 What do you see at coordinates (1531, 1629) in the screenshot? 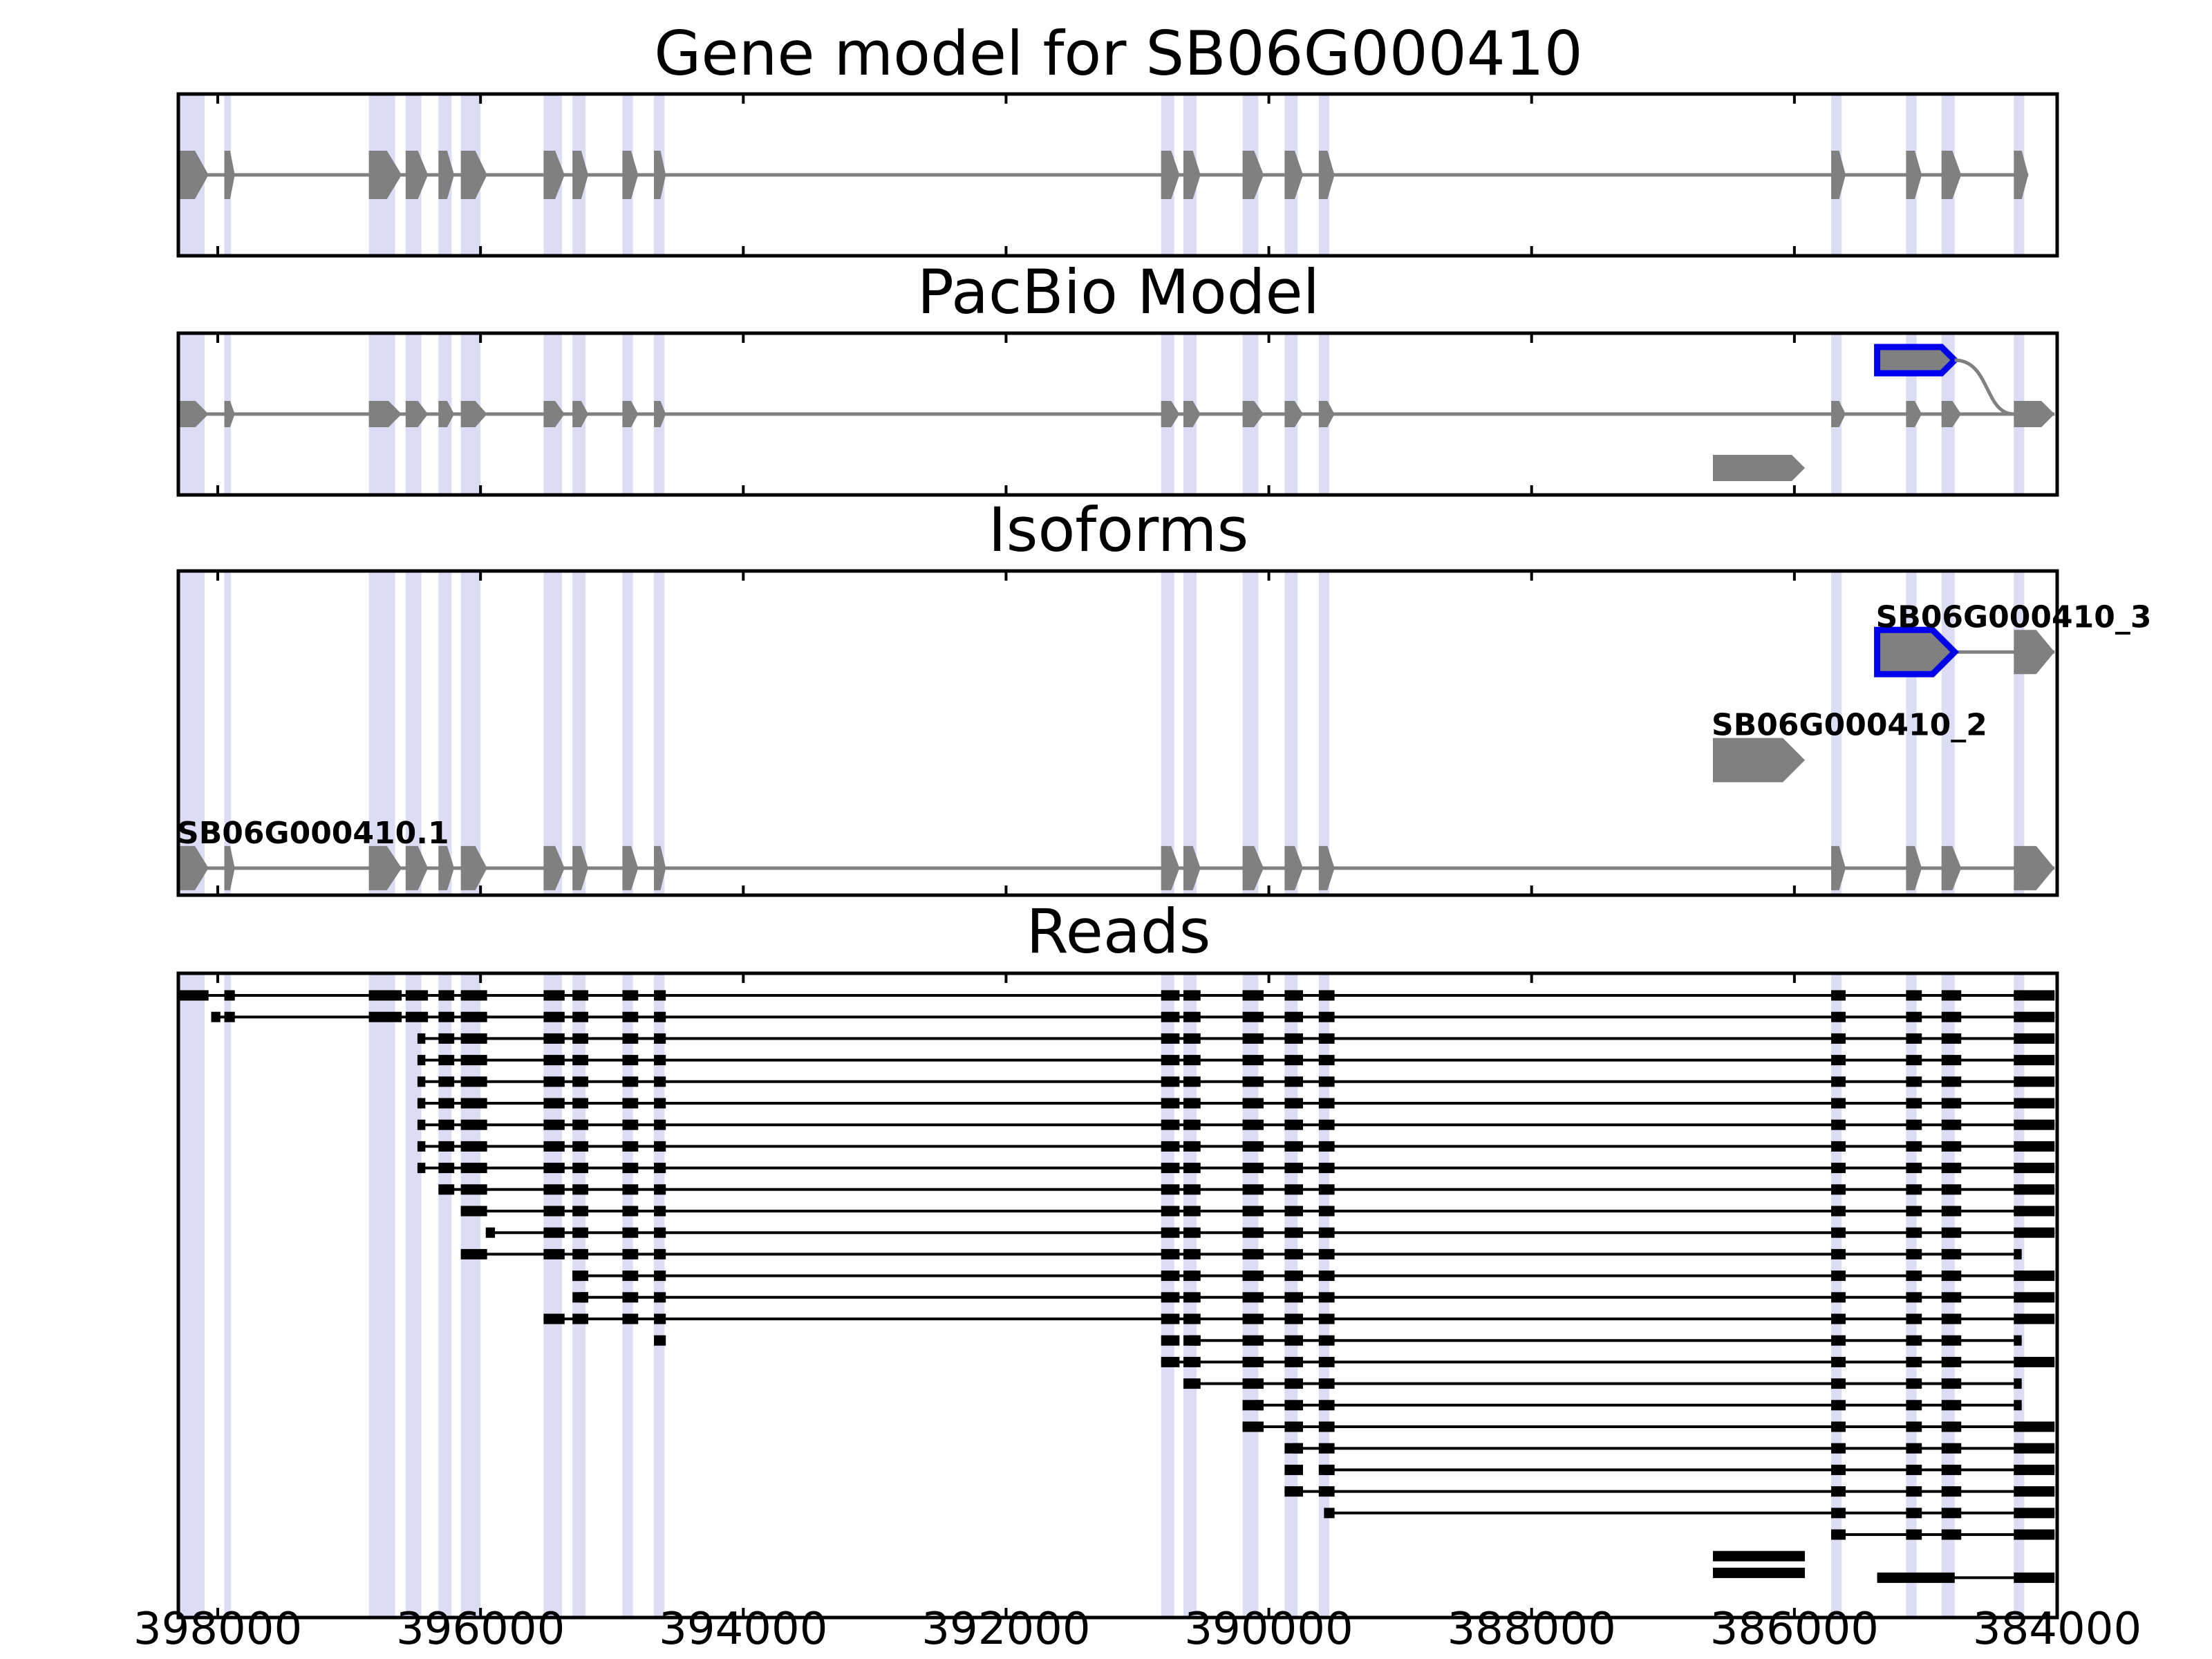
I see `x-tick-label: 388000` at bounding box center [1531, 1629].